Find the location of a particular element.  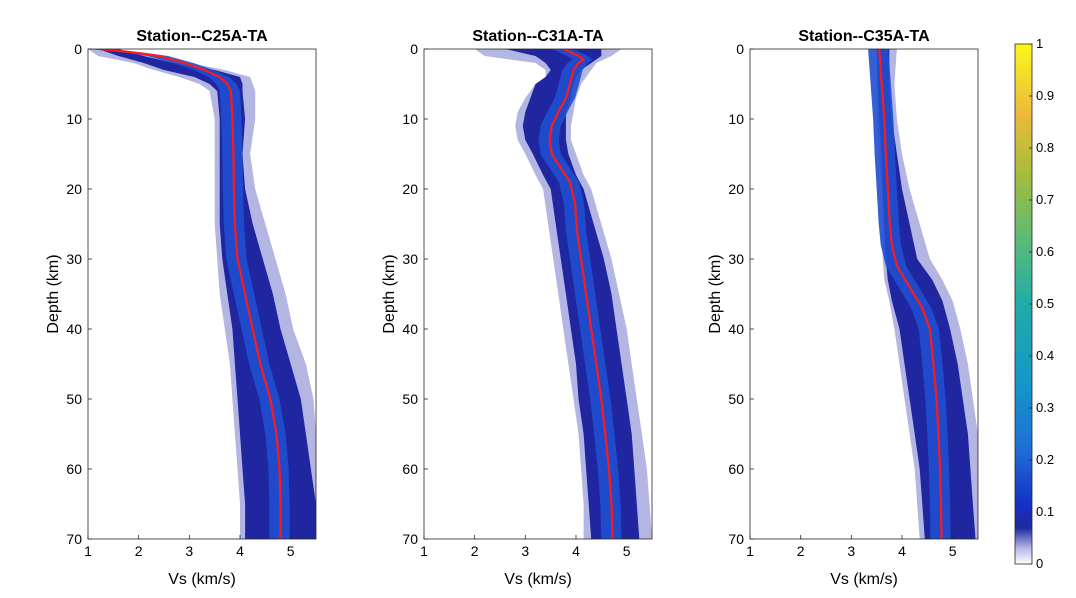

colorbar-tick-label: 0 is located at coordinates (1039, 563).